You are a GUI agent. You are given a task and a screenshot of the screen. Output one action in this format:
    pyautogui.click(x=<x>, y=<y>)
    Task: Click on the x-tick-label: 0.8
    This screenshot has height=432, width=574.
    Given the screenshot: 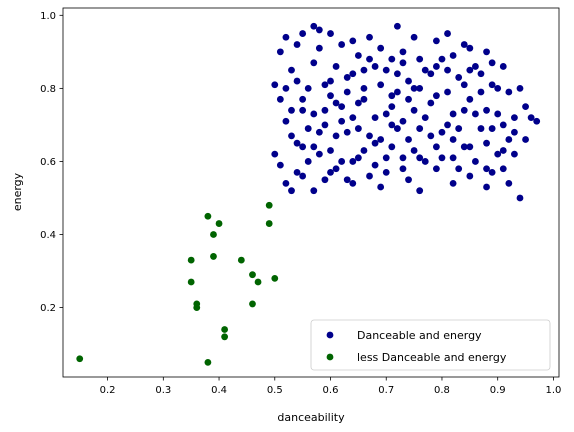 What is the action you would take?
    pyautogui.click(x=442, y=390)
    